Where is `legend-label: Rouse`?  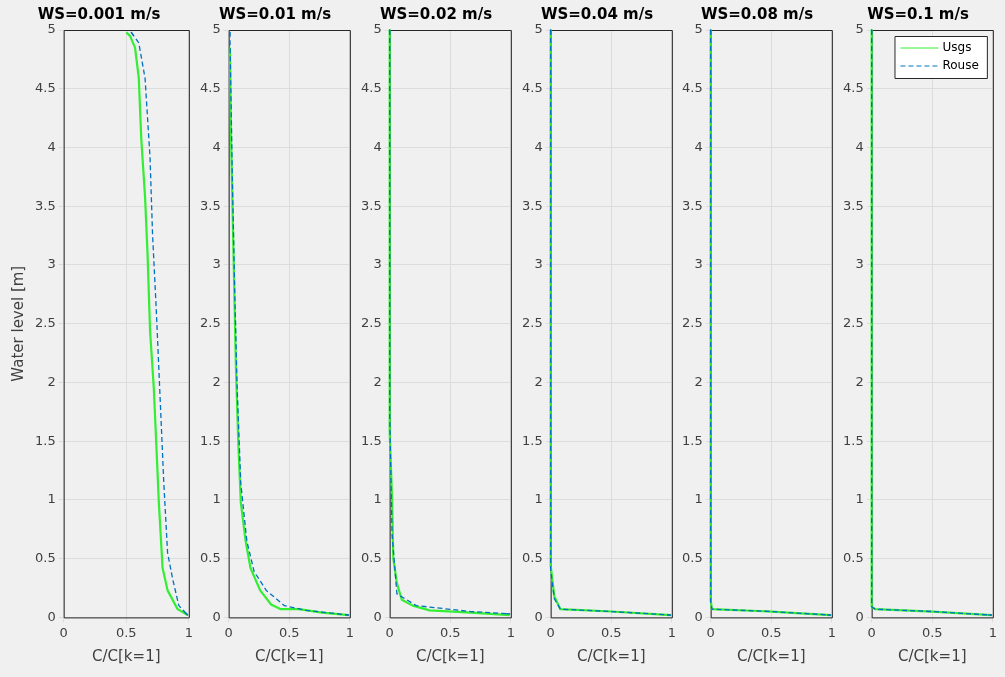
legend-label: Rouse is located at coordinates (961, 65).